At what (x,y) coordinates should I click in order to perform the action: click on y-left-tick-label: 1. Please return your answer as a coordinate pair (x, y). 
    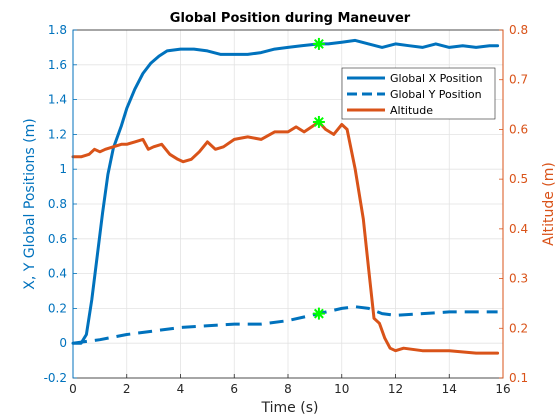
    Looking at the image, I should click on (63, 169).